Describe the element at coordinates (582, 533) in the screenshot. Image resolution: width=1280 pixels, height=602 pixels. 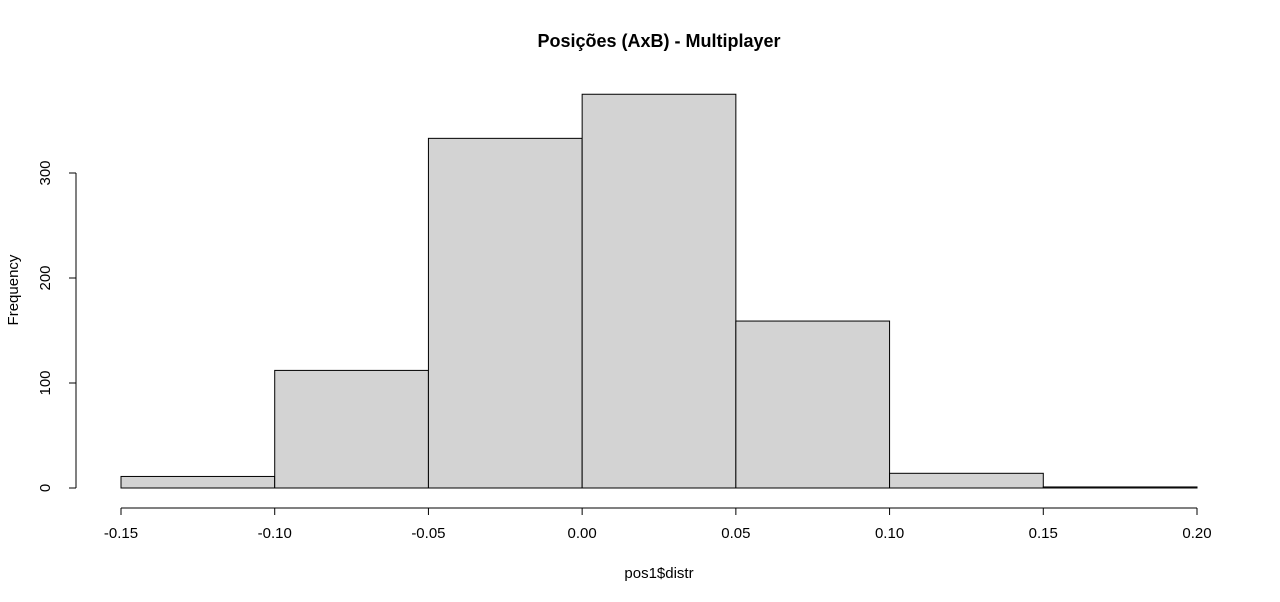
I see `x-tick-label: 0.00` at that location.